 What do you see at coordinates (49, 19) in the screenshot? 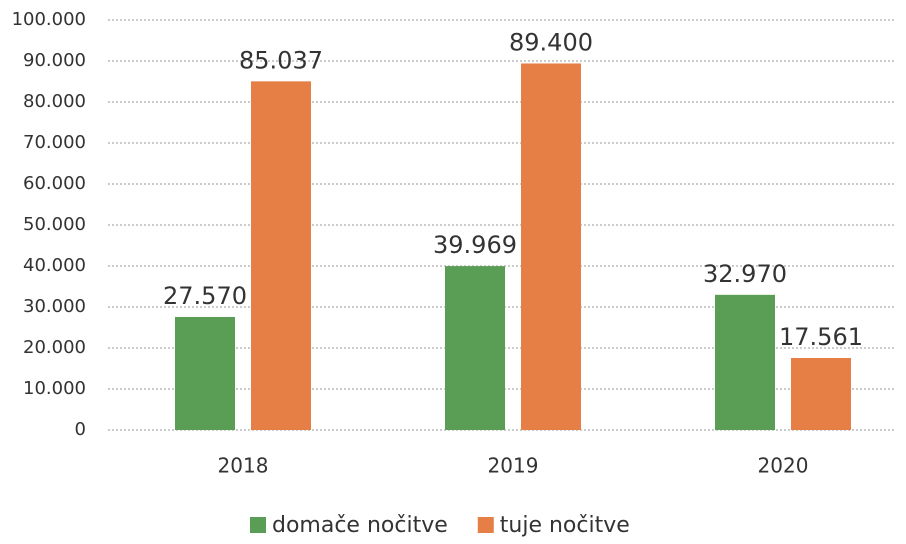
I see `y-tick-label: 100.000` at bounding box center [49, 19].